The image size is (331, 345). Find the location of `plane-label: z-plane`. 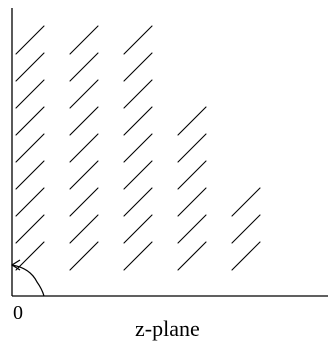

plane-label: z-plane is located at coordinates (167, 328).